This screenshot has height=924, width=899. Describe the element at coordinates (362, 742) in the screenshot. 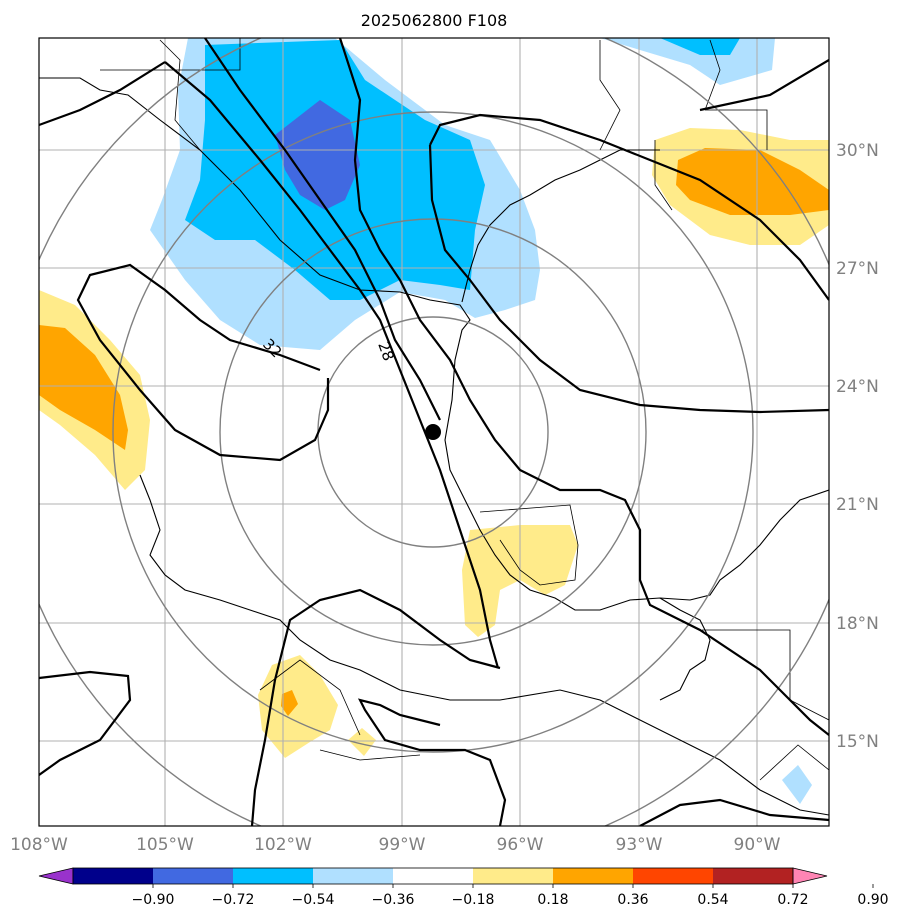

I see `positive-anomaly-sw-small` at that location.